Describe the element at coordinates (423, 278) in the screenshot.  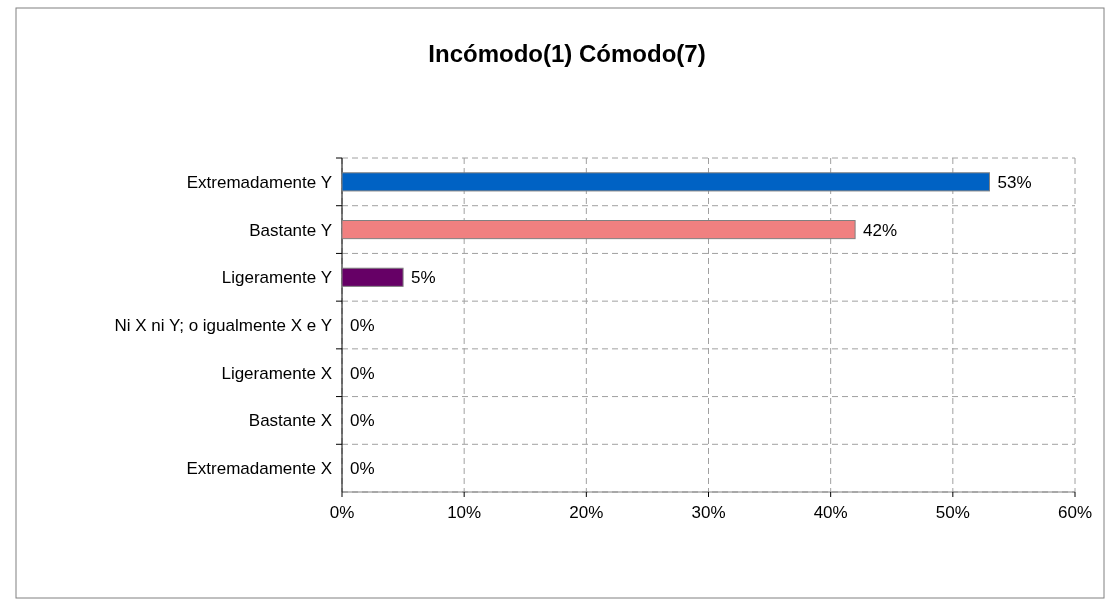
I see `data-label: 5%` at that location.